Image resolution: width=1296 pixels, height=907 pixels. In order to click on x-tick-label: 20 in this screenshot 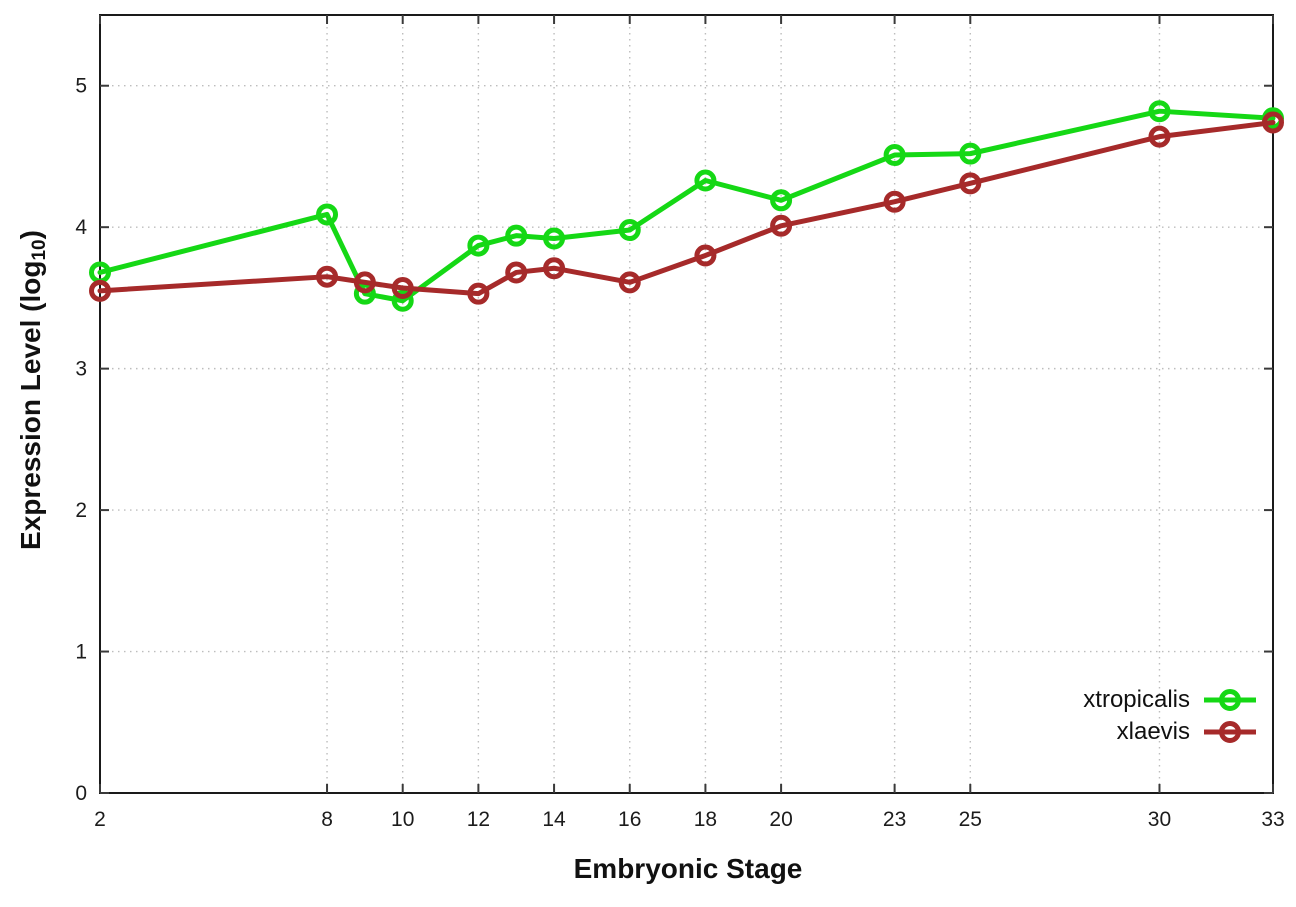, I will do `click(780, 819)`.